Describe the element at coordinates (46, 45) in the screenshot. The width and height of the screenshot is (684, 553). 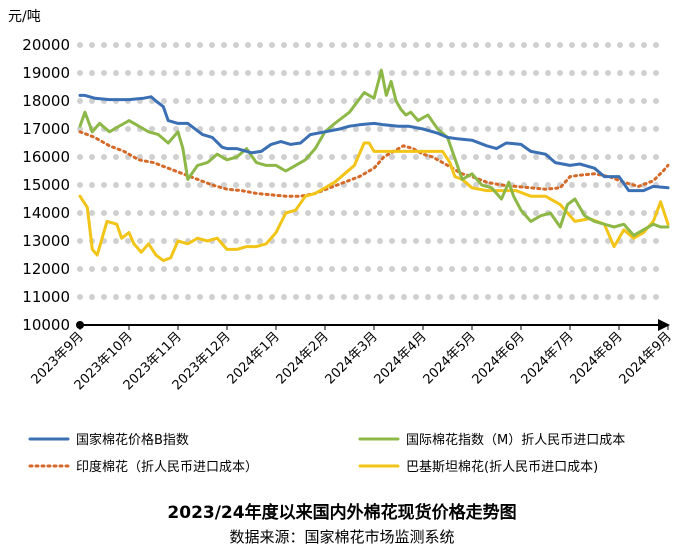
I see `y-tick-label: 20000` at that location.